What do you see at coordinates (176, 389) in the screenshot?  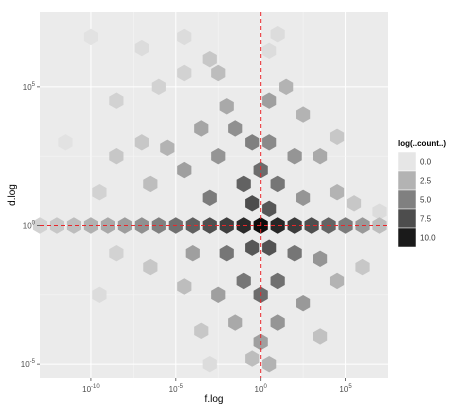 I see `x-tick-label: 10⁻⁵` at bounding box center [176, 389].